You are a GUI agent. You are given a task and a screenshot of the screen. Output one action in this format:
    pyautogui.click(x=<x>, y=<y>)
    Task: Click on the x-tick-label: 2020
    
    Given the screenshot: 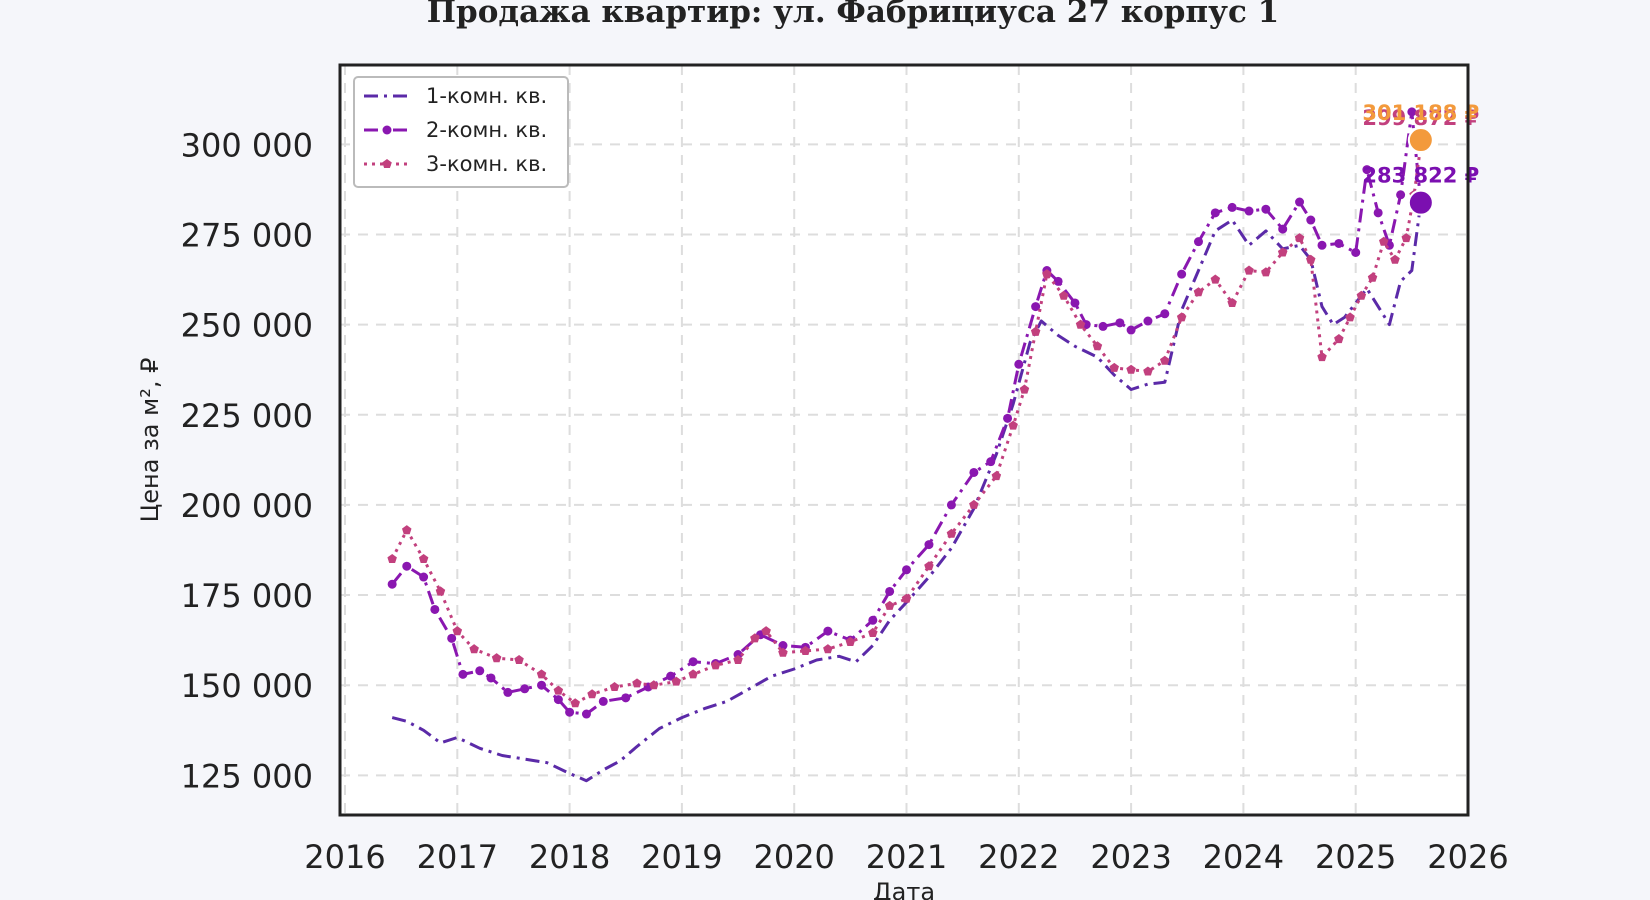 What is the action you would take?
    pyautogui.click(x=793, y=857)
    